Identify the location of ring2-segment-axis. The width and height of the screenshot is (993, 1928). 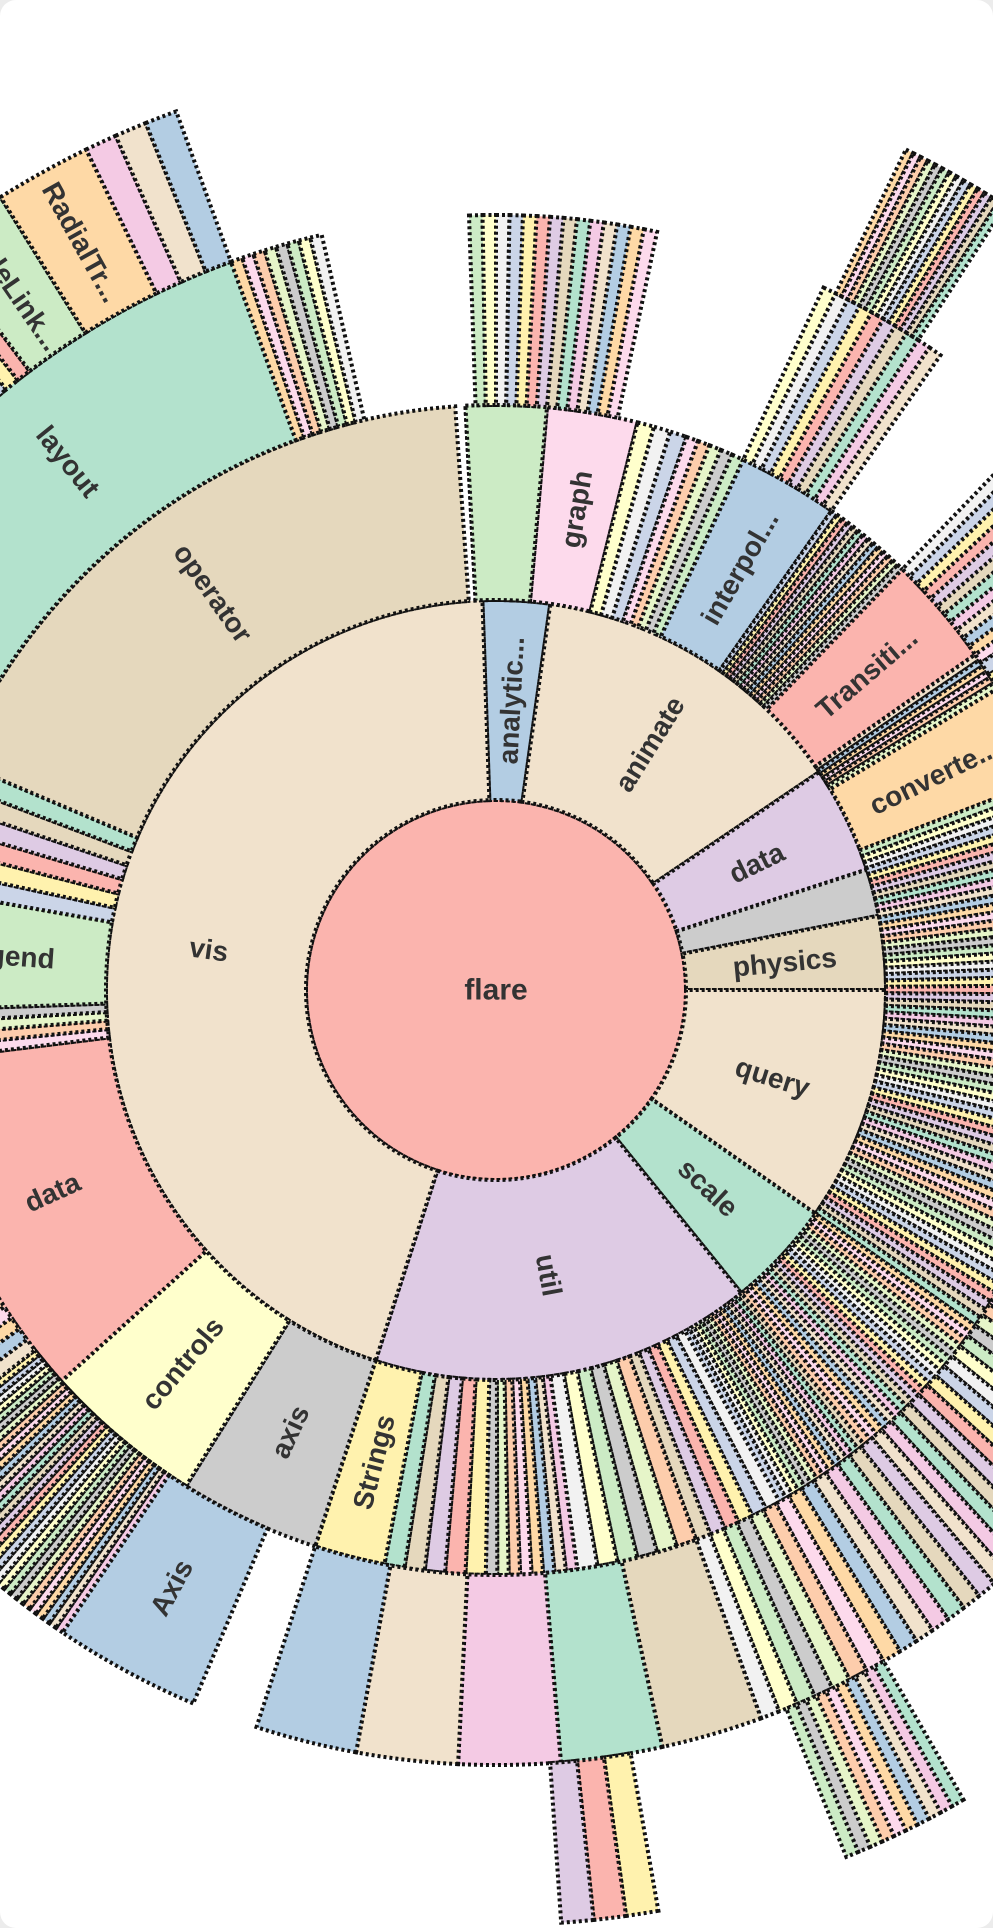
(281, 1433).